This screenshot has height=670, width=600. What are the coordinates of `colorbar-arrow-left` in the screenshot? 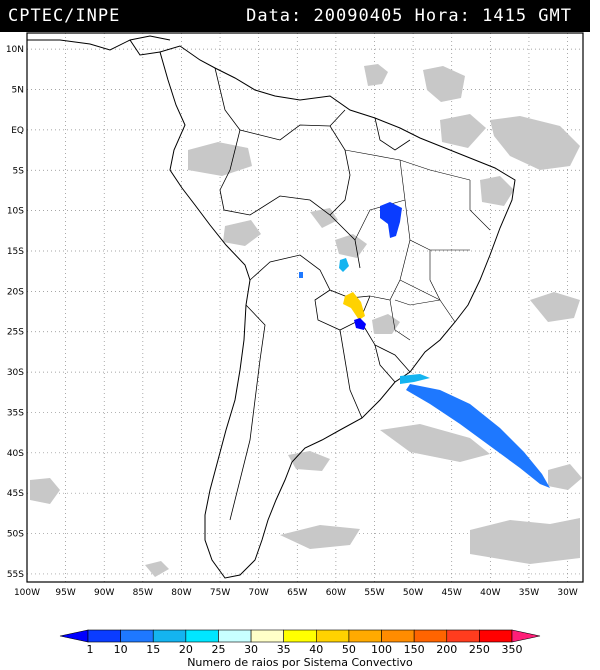 It's located at (74, 636).